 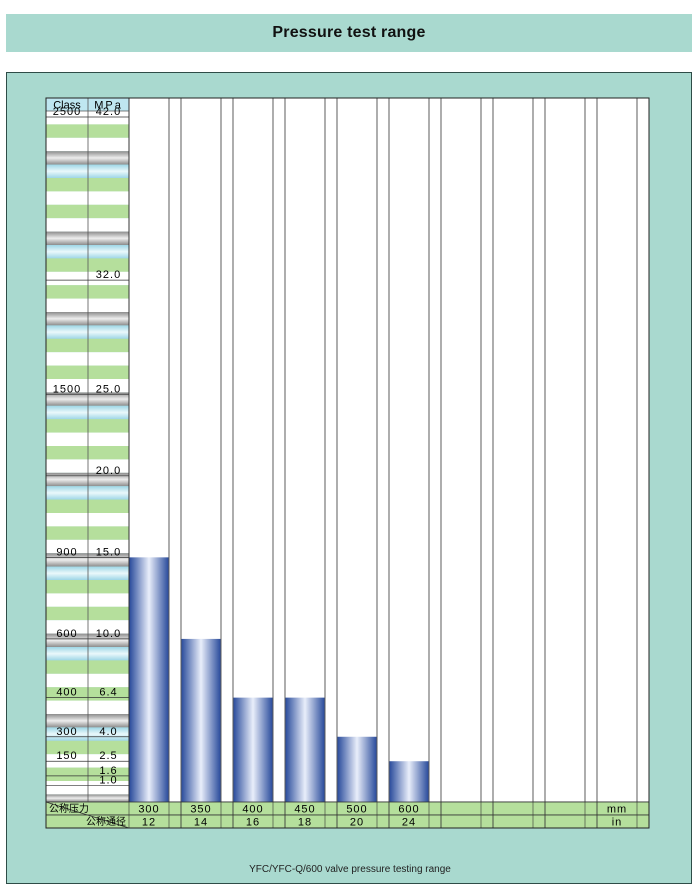 What do you see at coordinates (106, 821) in the screenshot?
I see `footer-diameter-label: 公称通径` at bounding box center [106, 821].